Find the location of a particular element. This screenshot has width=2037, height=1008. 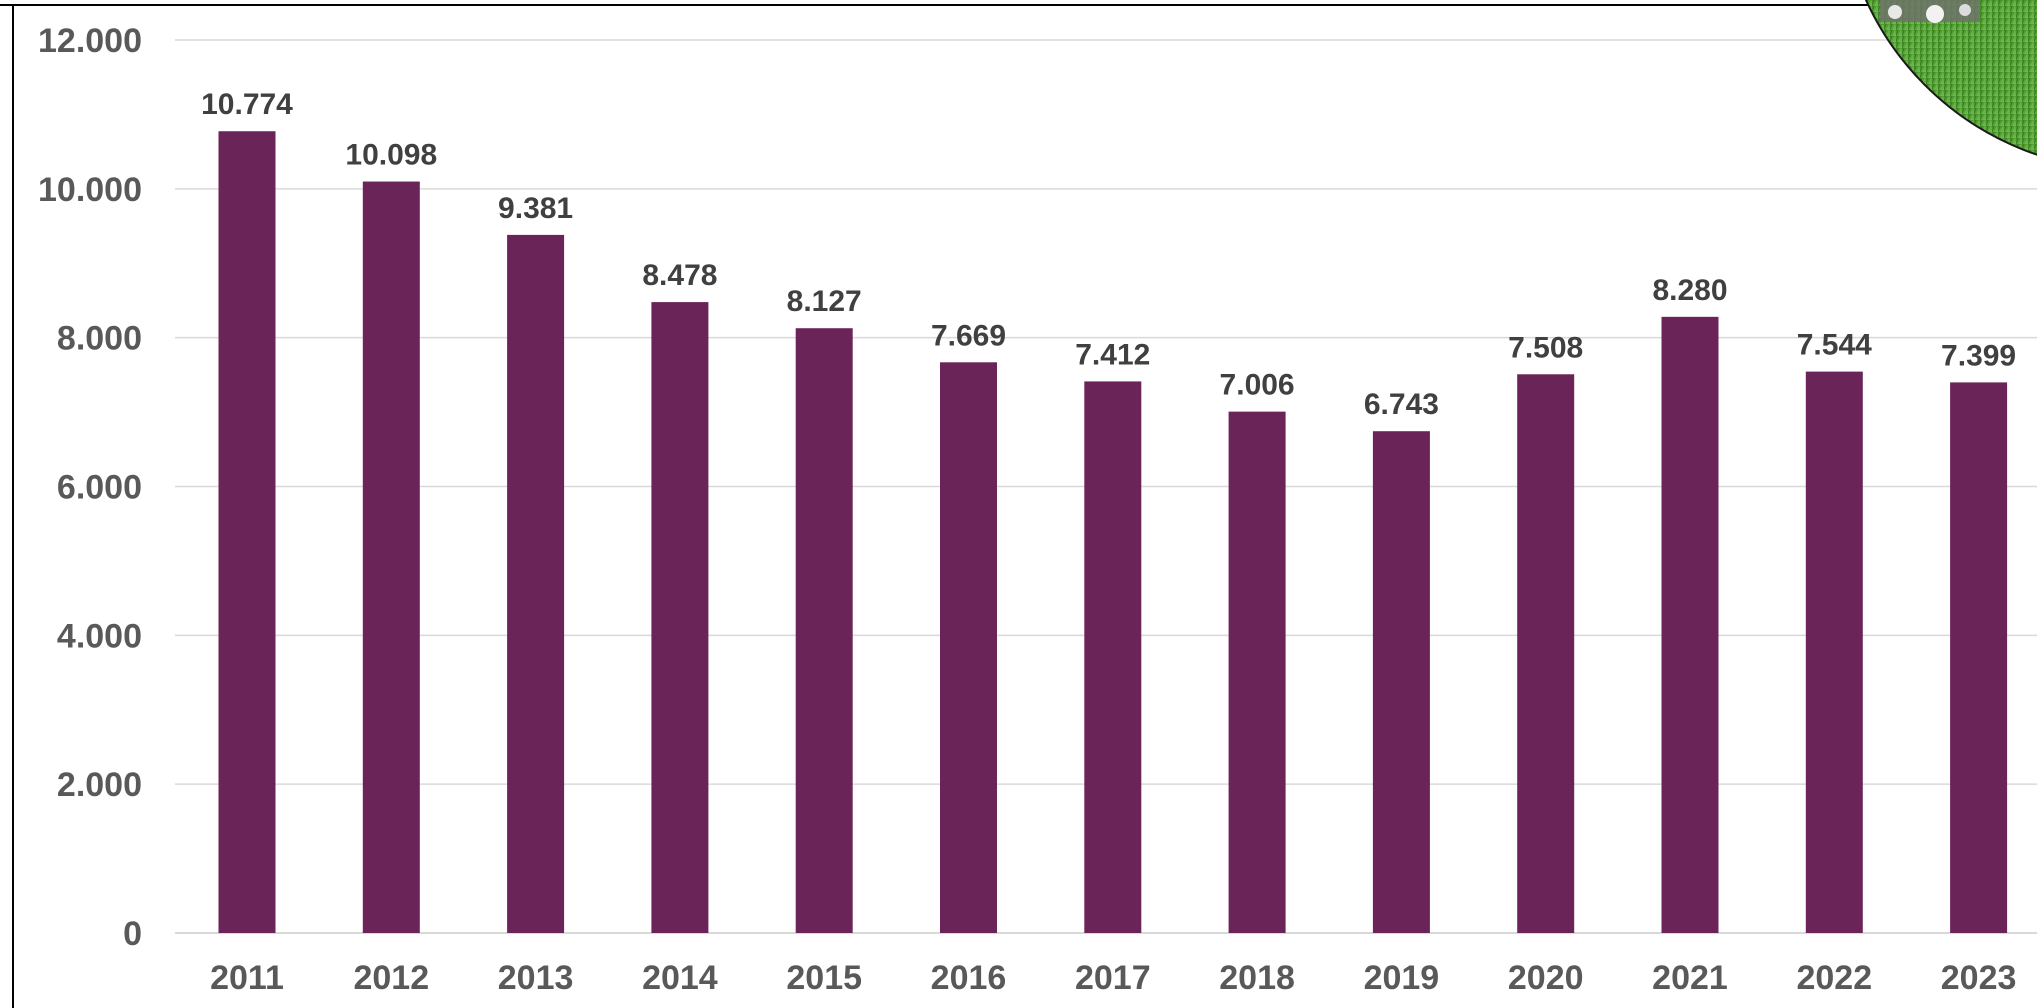

data-label-2018: 7.006 is located at coordinates (1257, 385).